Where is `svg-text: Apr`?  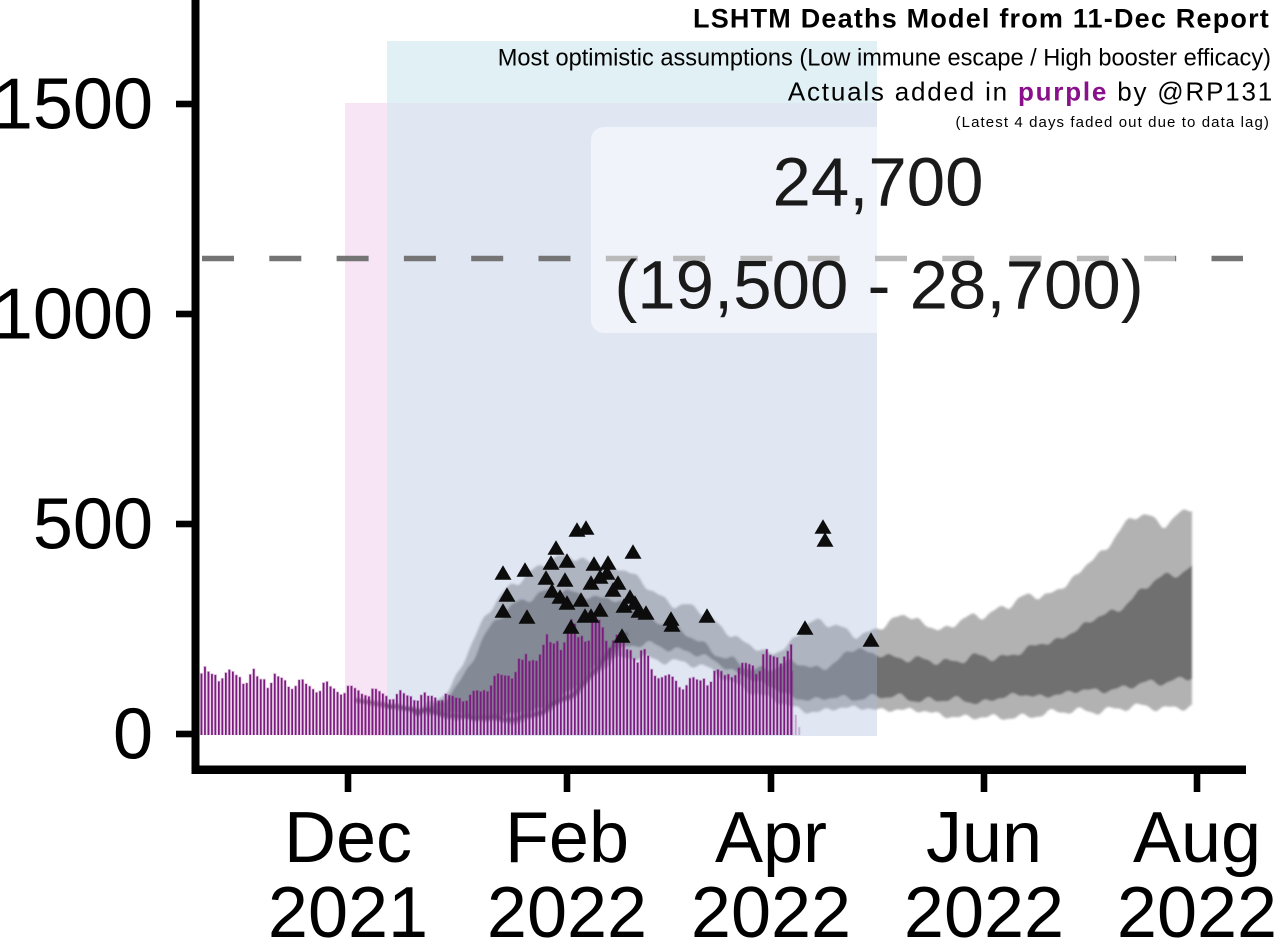 svg-text: Apr is located at coordinates (771, 838).